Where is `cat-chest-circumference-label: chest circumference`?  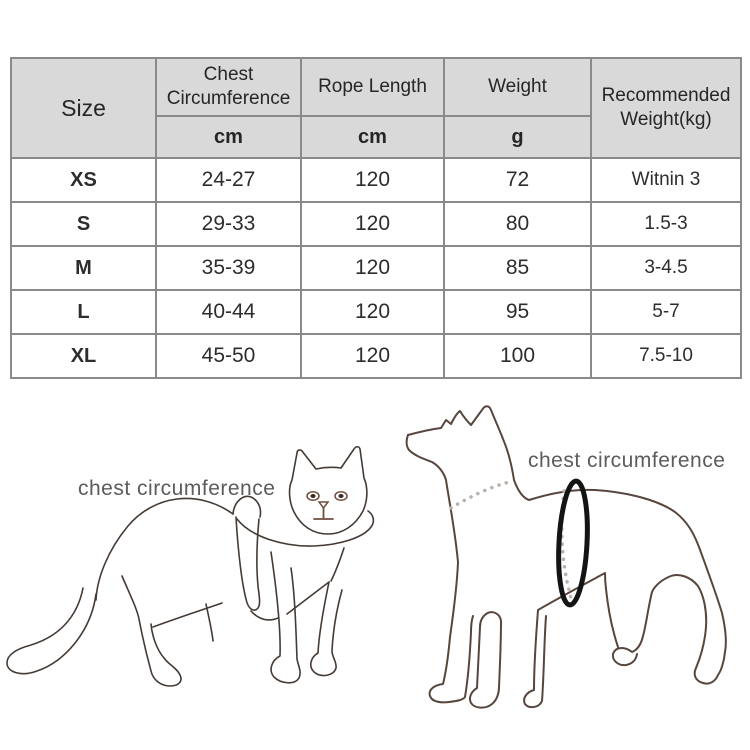
cat-chest-circumference-label: chest circumference is located at coordinates (177, 488).